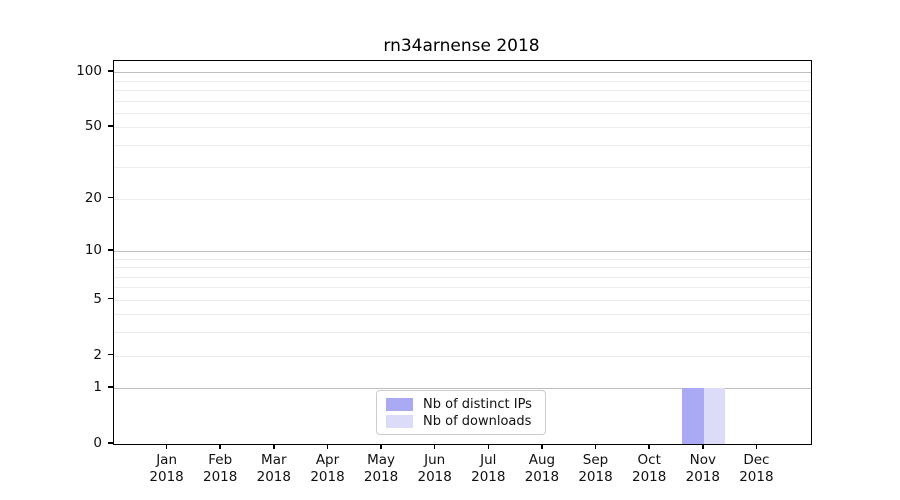 The height and width of the screenshot is (500, 900). Describe the element at coordinates (166, 468) in the screenshot. I see `x-tick-label: Jan 2018` at that location.